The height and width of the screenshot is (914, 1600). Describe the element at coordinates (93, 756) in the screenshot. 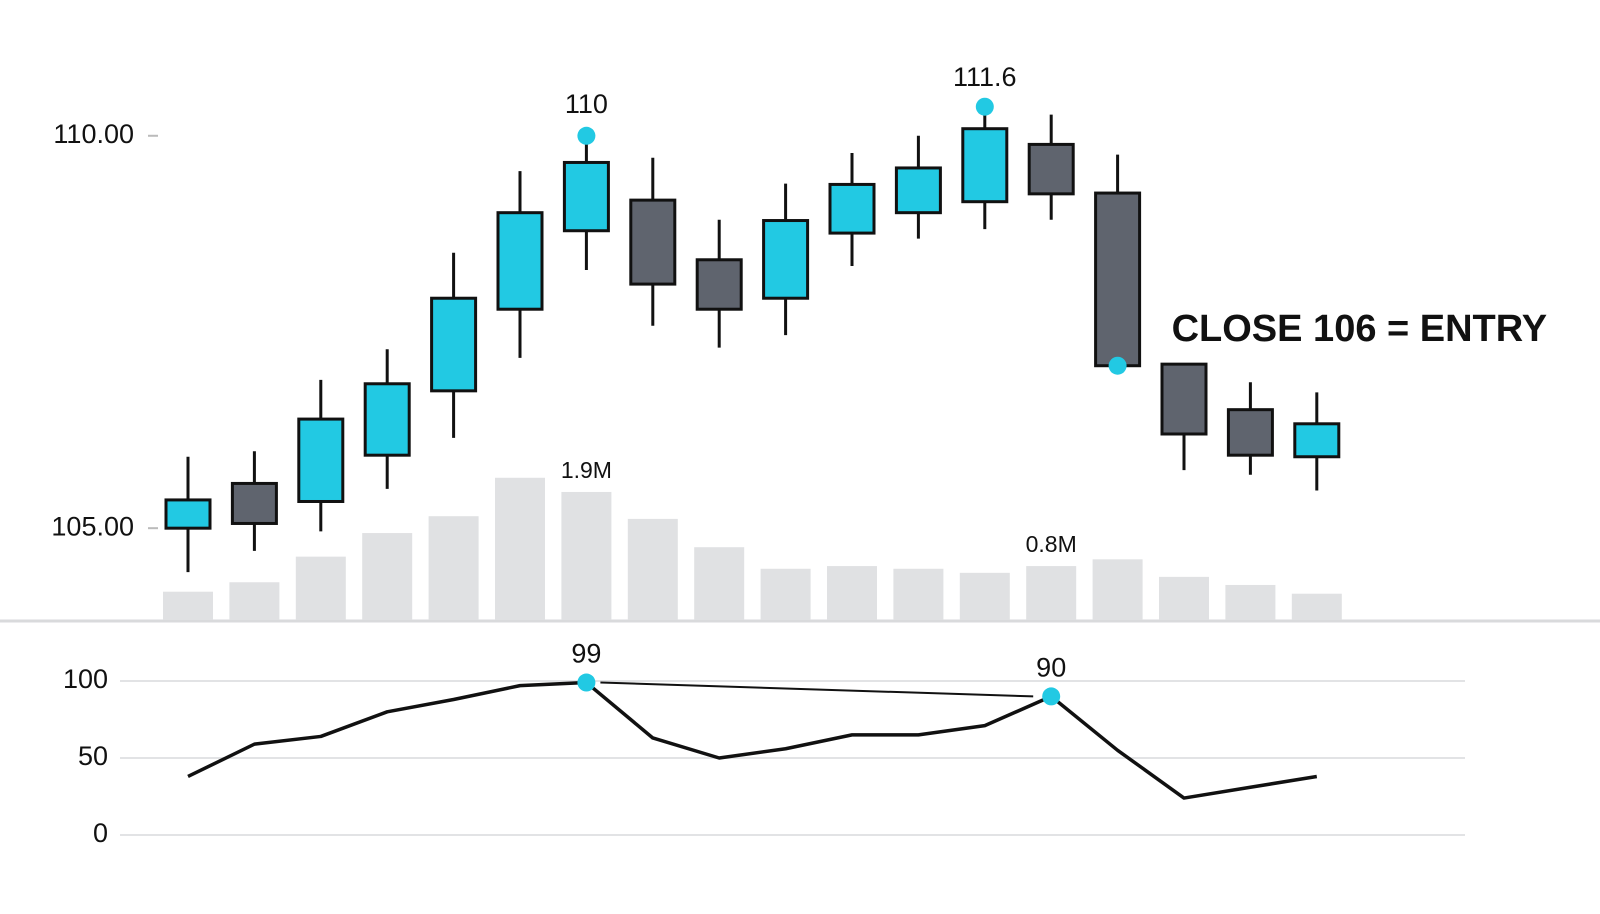

I see `y-tick-label: 50` at that location.